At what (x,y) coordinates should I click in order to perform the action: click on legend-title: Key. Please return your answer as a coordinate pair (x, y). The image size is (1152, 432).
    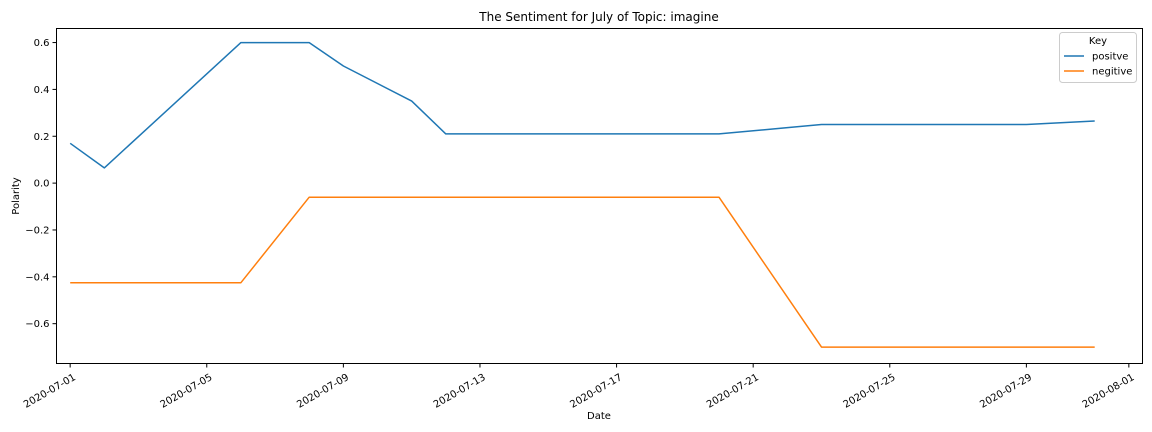
    Looking at the image, I should click on (1098, 41).